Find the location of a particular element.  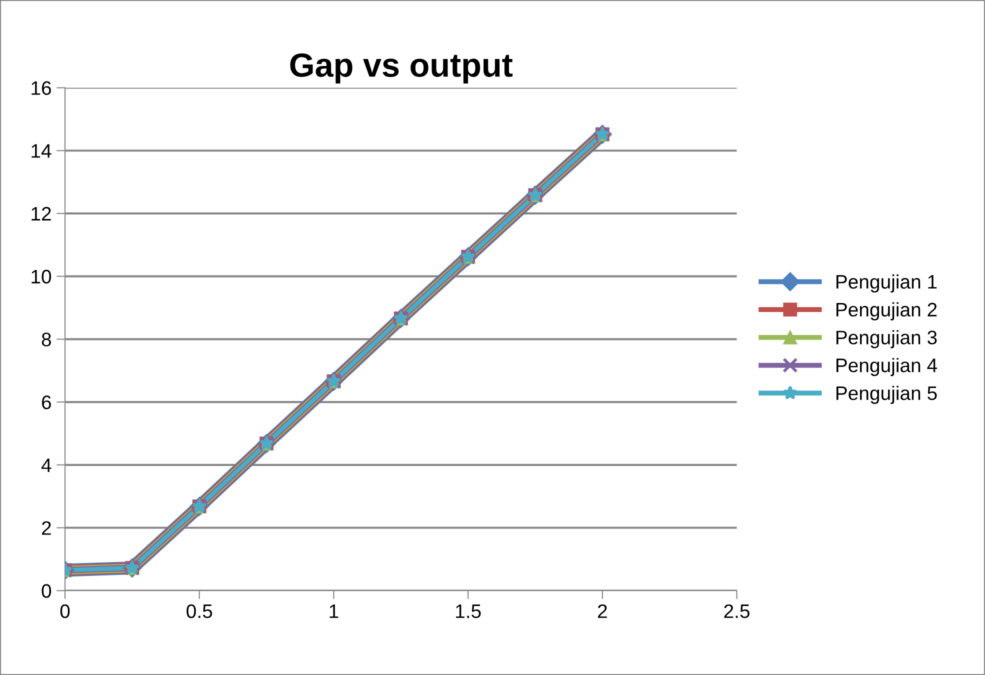

x-tick-label: 0 is located at coordinates (65, 611).